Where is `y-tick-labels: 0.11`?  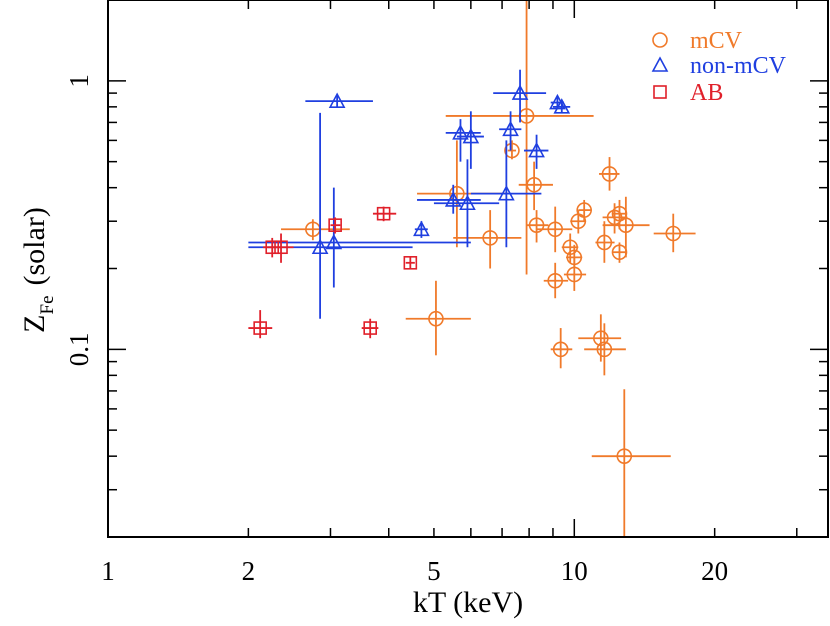
y-tick-labels: 0.11 is located at coordinates (79, 220).